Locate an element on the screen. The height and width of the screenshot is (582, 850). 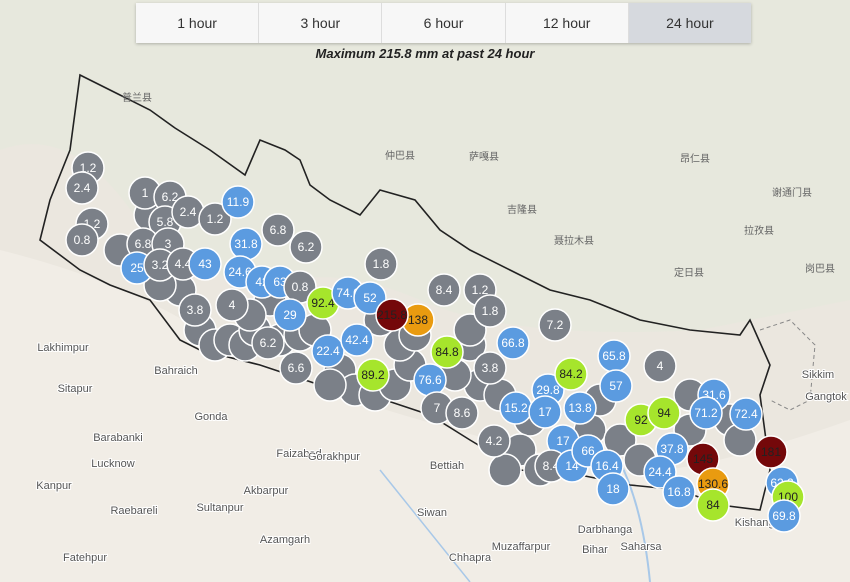
station-value: 138 is located at coordinates (418, 320).